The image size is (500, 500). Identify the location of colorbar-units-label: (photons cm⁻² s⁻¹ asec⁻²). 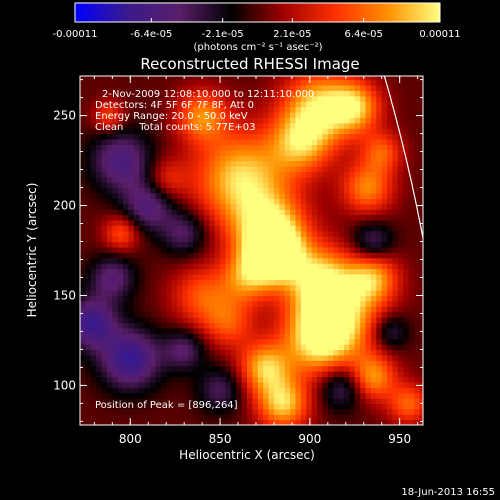
(257, 47).